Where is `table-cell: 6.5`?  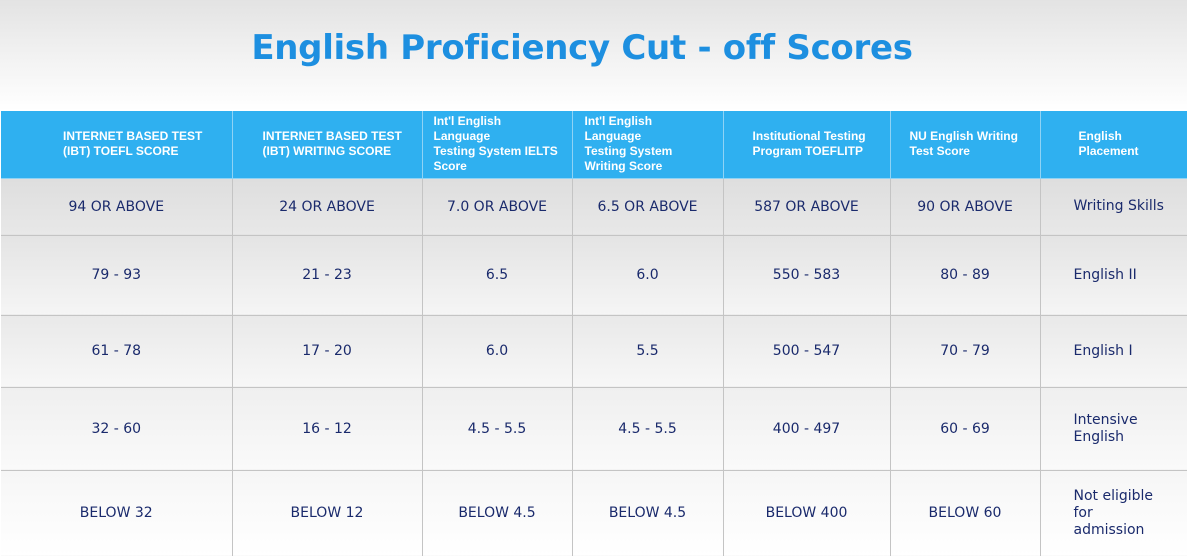
table-cell: 6.5 is located at coordinates (497, 275).